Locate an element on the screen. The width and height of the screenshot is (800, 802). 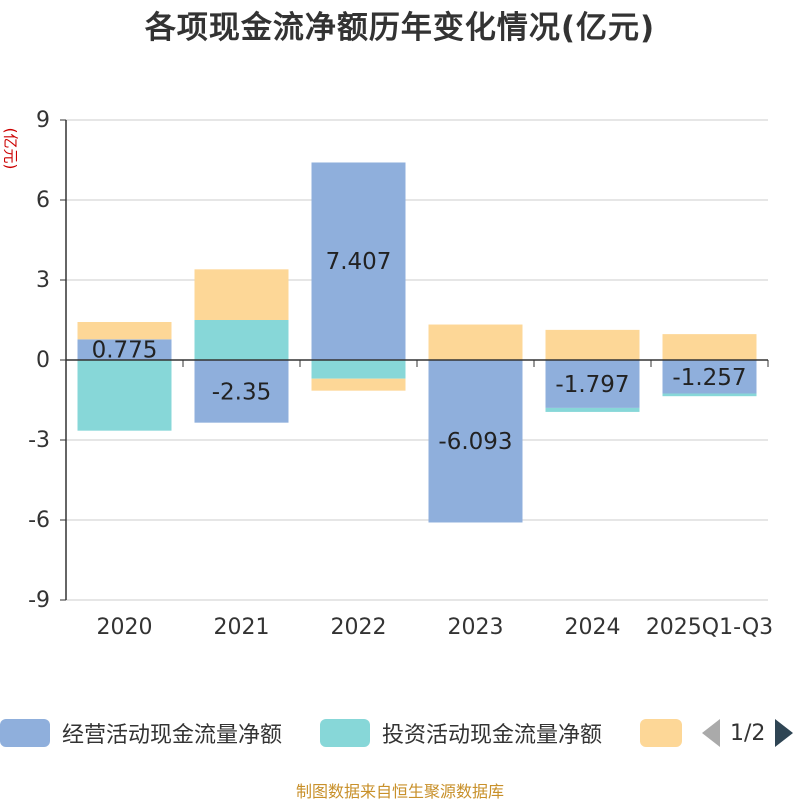
legend-item-investing: 投资活动现金流量净额 is located at coordinates (461, 733).